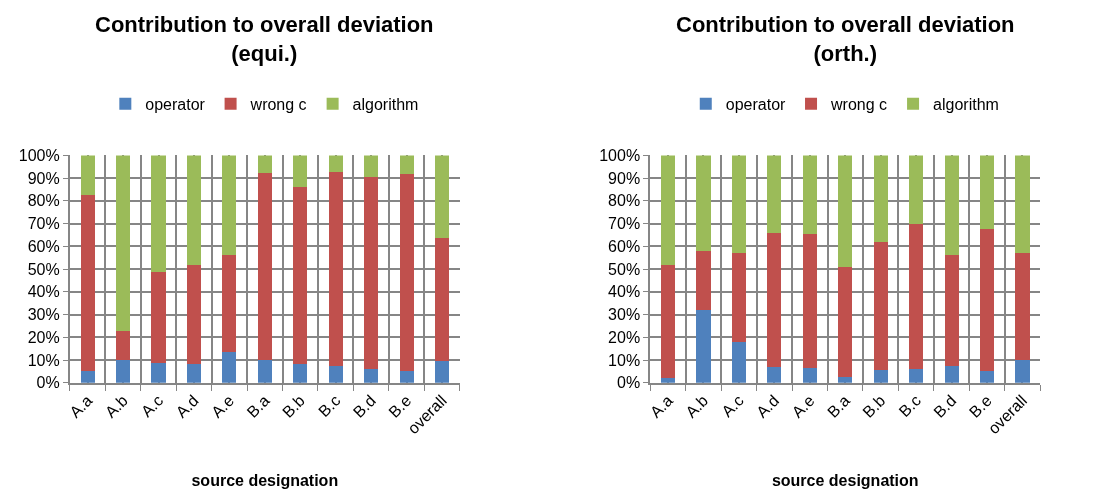 The height and width of the screenshot is (489, 1109). Describe the element at coordinates (845, 39) in the screenshot. I see `chart-title: Contribution to overall deviation (orth.)` at that location.